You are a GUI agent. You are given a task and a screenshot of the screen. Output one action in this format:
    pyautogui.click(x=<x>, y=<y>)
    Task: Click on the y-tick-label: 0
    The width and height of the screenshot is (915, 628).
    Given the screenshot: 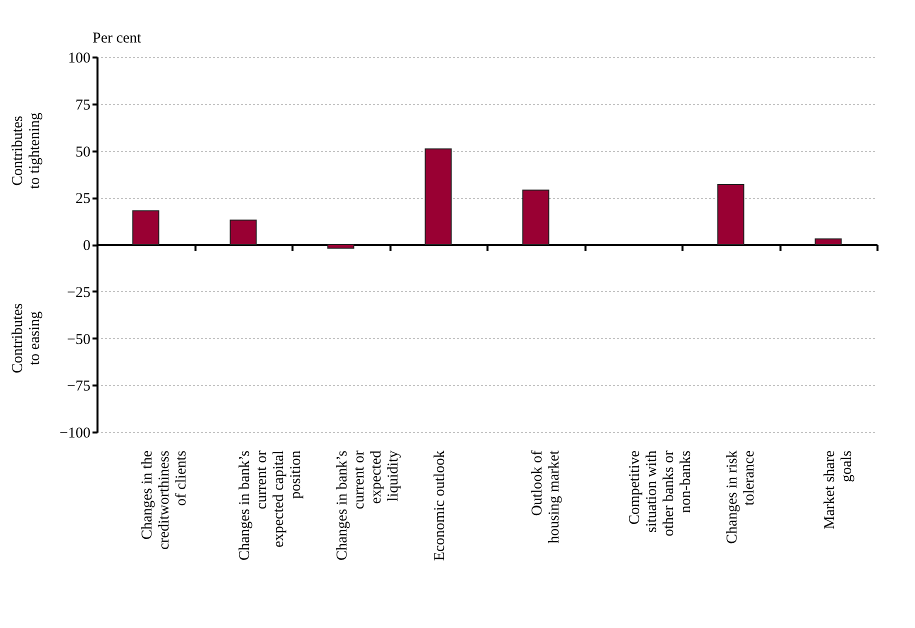 What is the action you would take?
    pyautogui.click(x=86, y=246)
    